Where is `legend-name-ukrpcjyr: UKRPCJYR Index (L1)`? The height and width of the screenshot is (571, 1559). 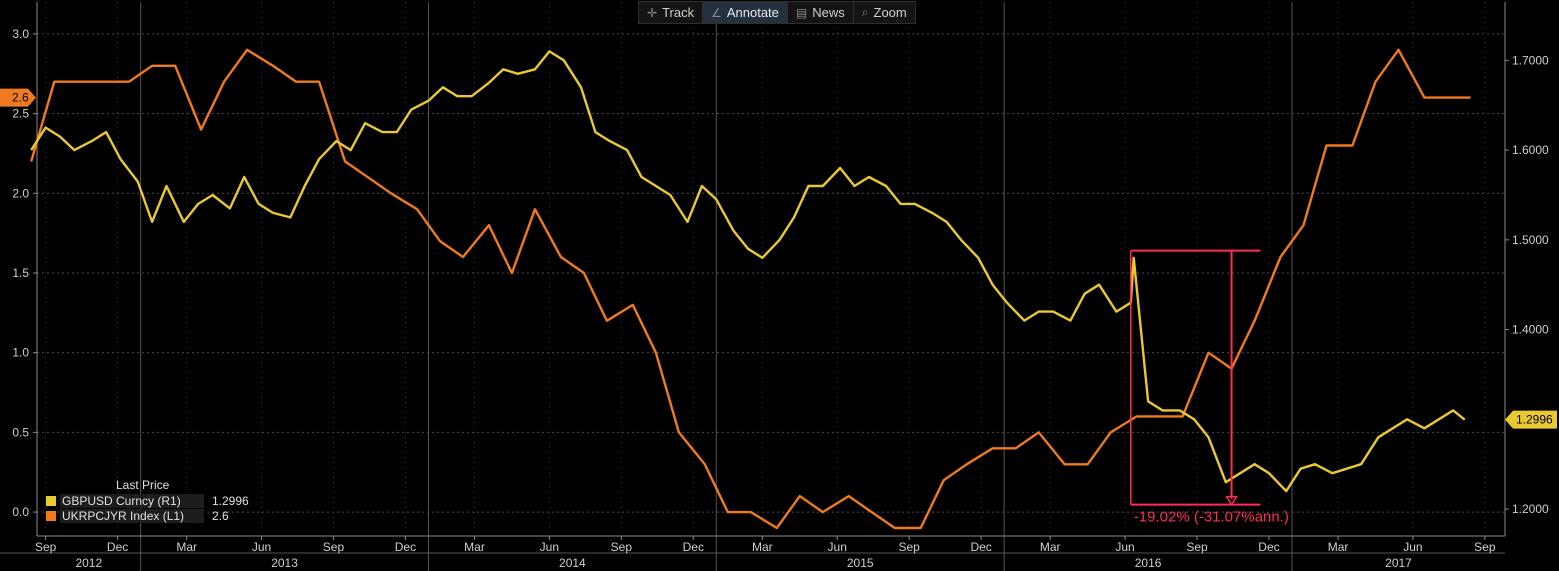 legend-name-ukrpcjyr: UKRPCJYR Index (L1) is located at coordinates (132, 515).